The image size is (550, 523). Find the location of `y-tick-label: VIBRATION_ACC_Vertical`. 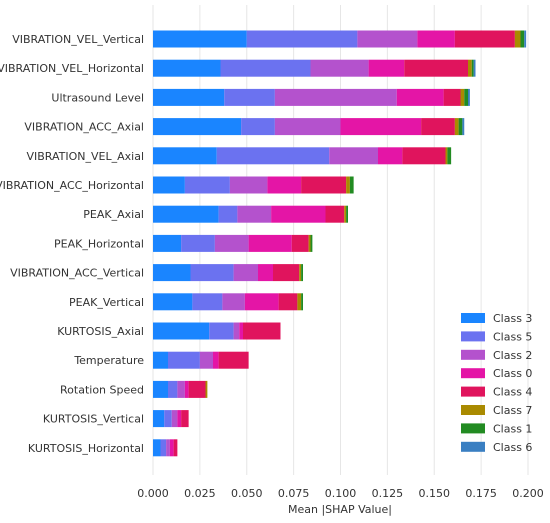

y-tick-label: VIBRATION_ACC_Vertical is located at coordinates (77, 273).